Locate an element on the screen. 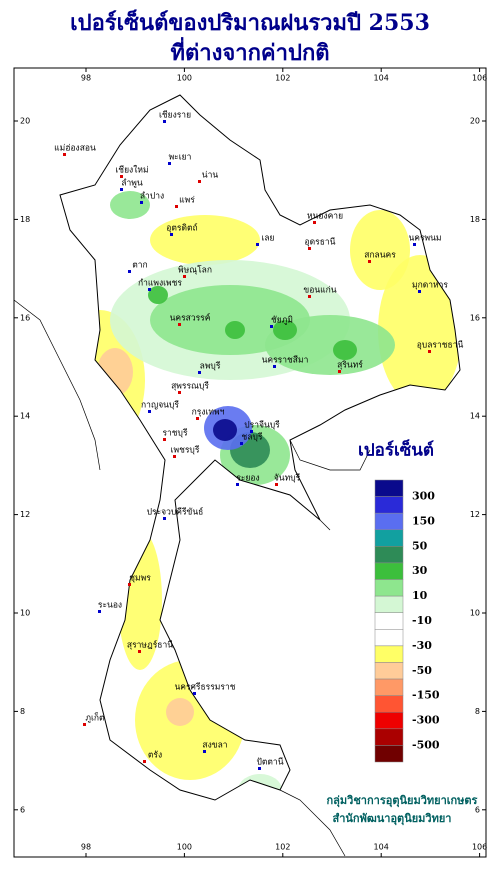 Image resolution: width=500 pixels, height=871 pixels. y-tick-label: 8 is located at coordinates (22, 711).